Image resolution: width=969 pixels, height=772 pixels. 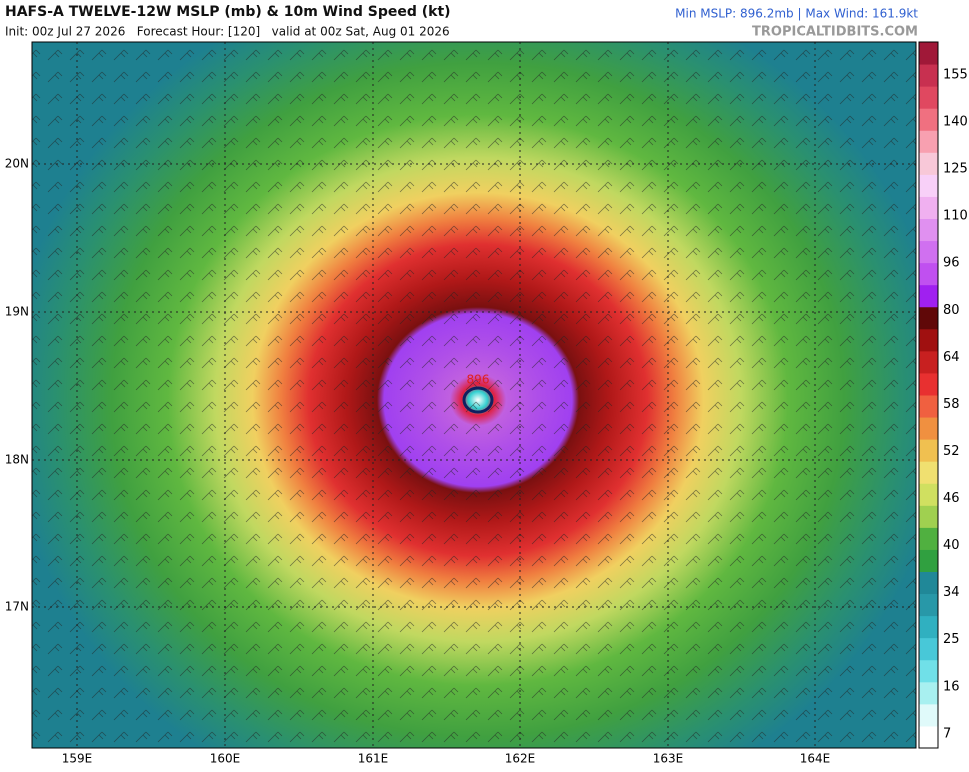 What do you see at coordinates (951, 686) in the screenshot?
I see `colorbar-label: 16` at bounding box center [951, 686].